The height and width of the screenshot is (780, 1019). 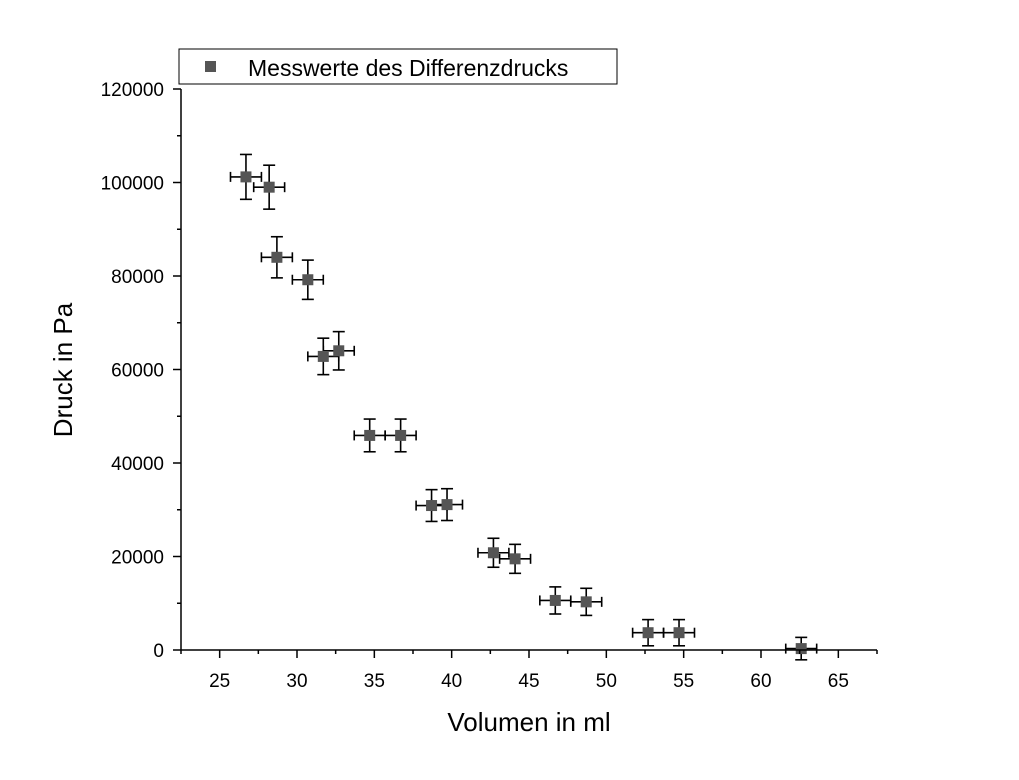 I want to click on x-tick-label: 30, so click(x=296, y=681).